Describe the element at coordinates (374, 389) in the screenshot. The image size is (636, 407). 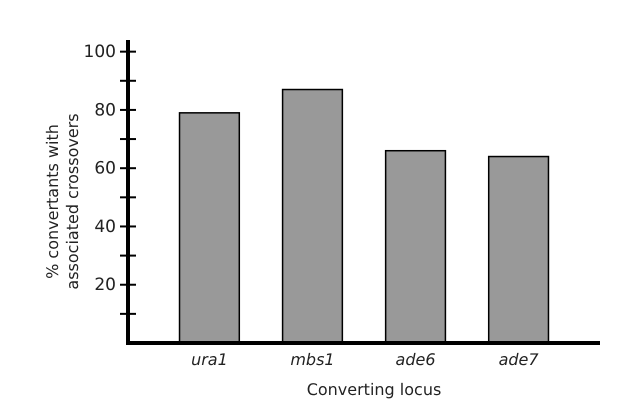
I see `x-axis-title: Converting locus` at that location.